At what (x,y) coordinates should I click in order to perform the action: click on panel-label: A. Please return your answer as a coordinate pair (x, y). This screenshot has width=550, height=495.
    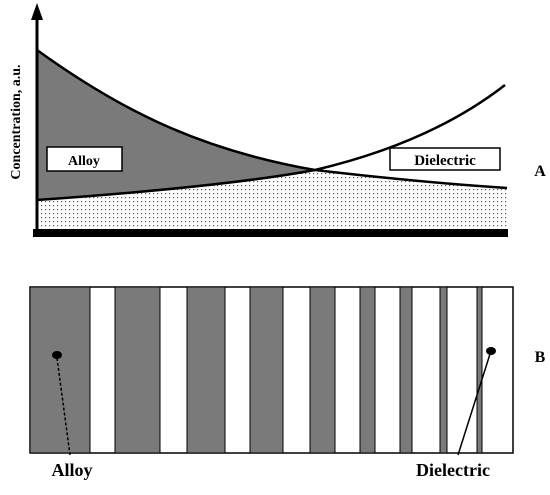
    Looking at the image, I should click on (540, 171).